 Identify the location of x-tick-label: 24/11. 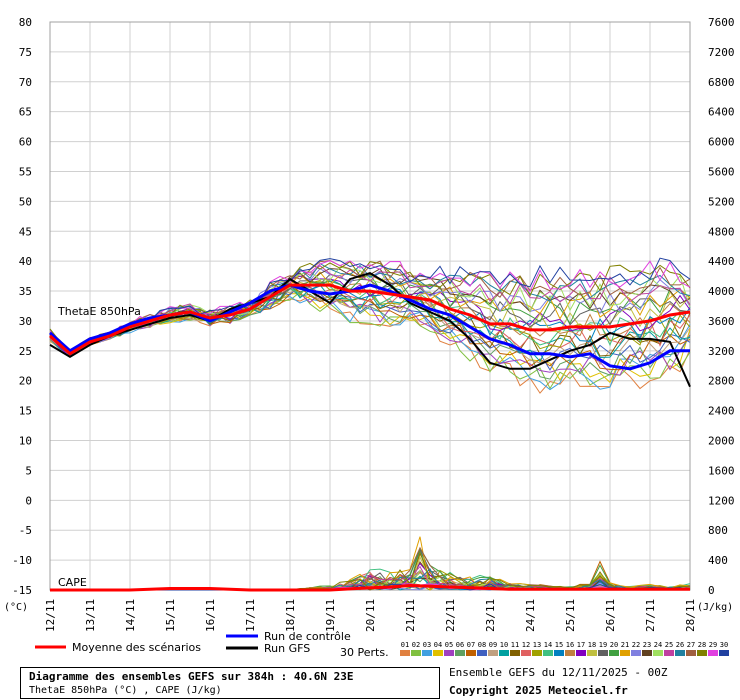
(530, 615).